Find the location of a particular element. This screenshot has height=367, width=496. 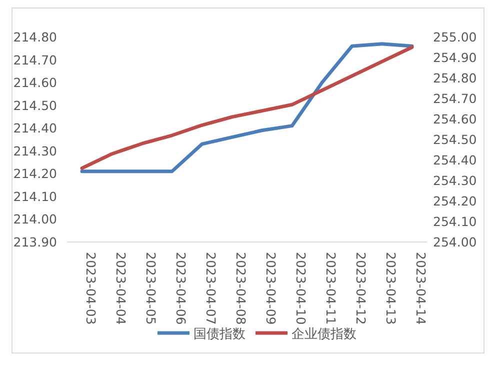

y2-tick-label: 254.30 is located at coordinates (455, 180).